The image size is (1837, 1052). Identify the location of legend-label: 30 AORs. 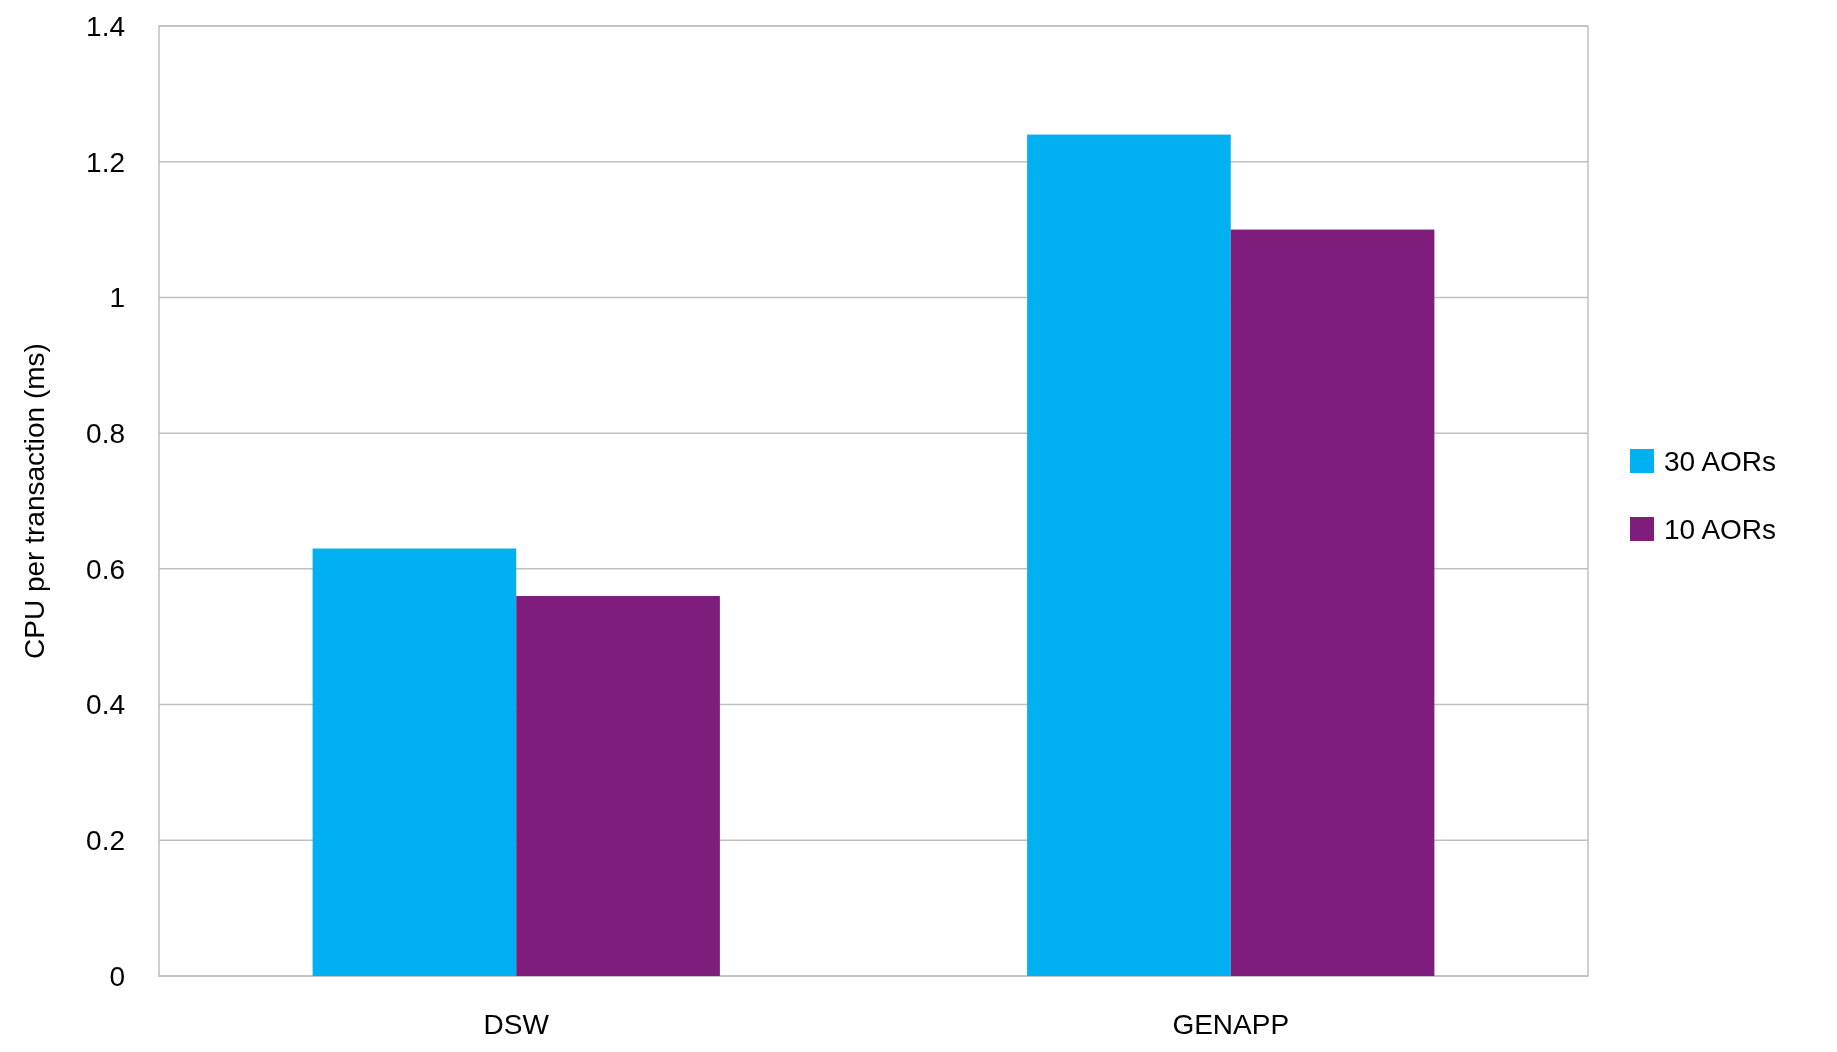
(1720, 461).